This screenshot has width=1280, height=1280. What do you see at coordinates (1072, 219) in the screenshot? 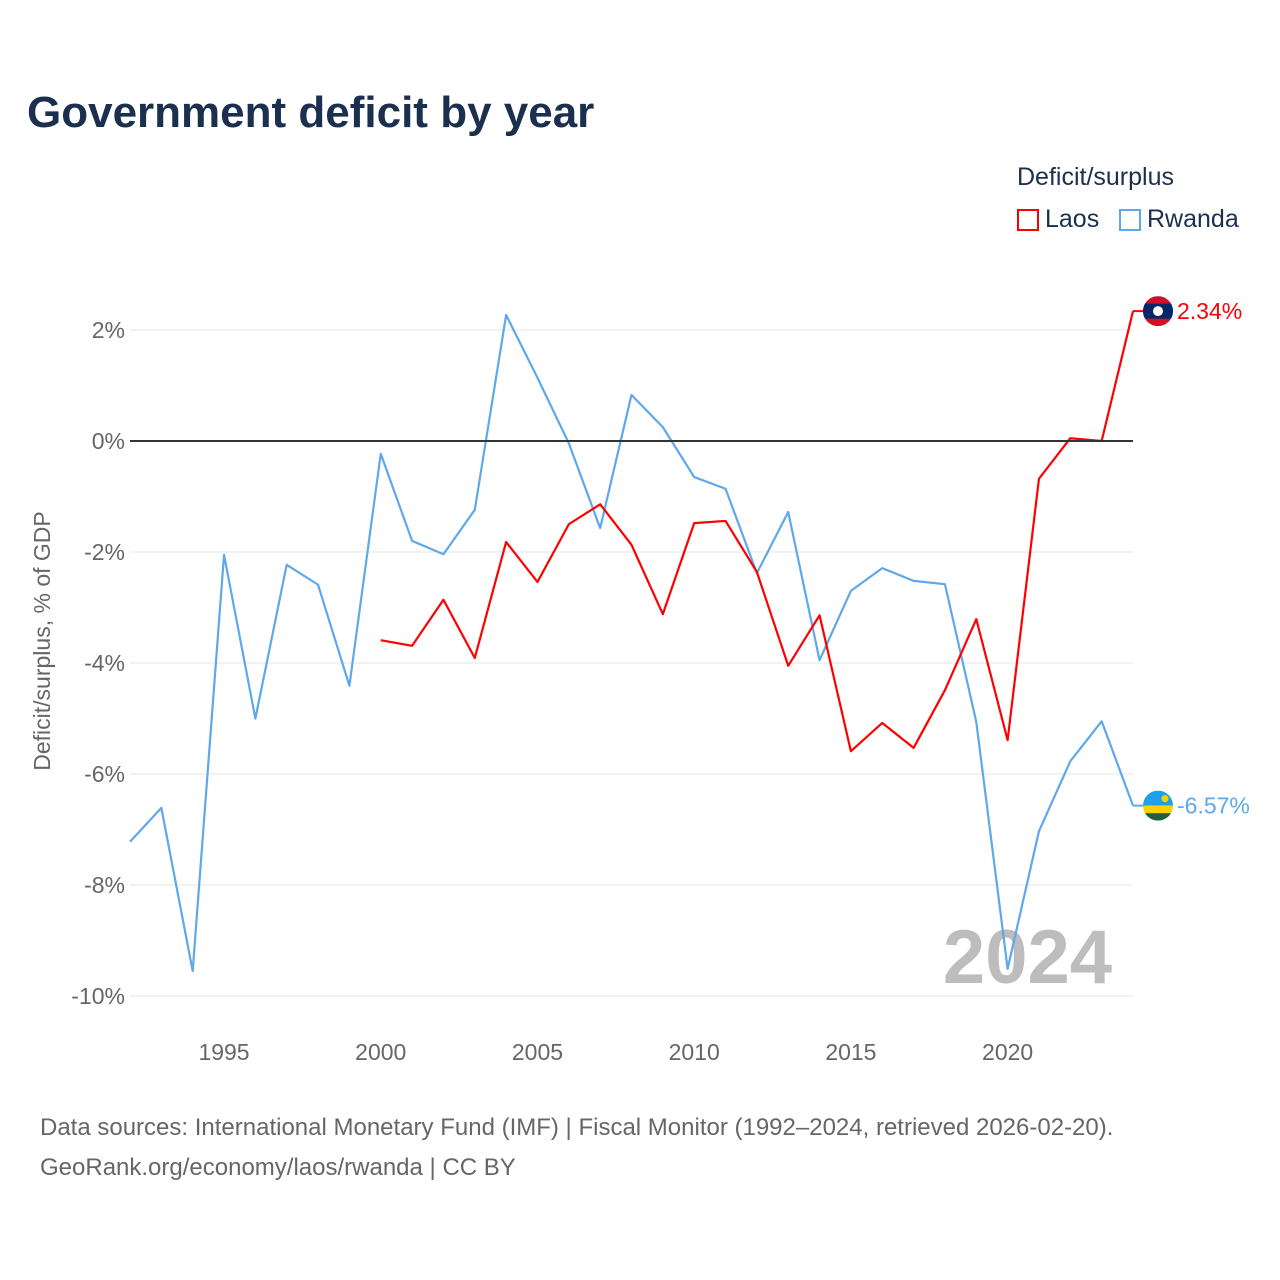
I see `legend-label-laos: Laos` at bounding box center [1072, 219].